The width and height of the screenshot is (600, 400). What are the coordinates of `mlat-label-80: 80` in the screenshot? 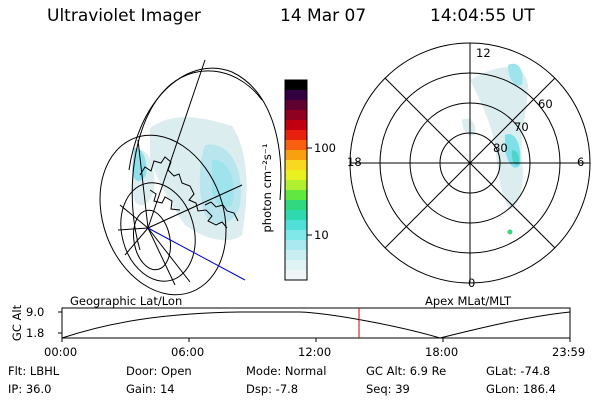 It's located at (500, 148).